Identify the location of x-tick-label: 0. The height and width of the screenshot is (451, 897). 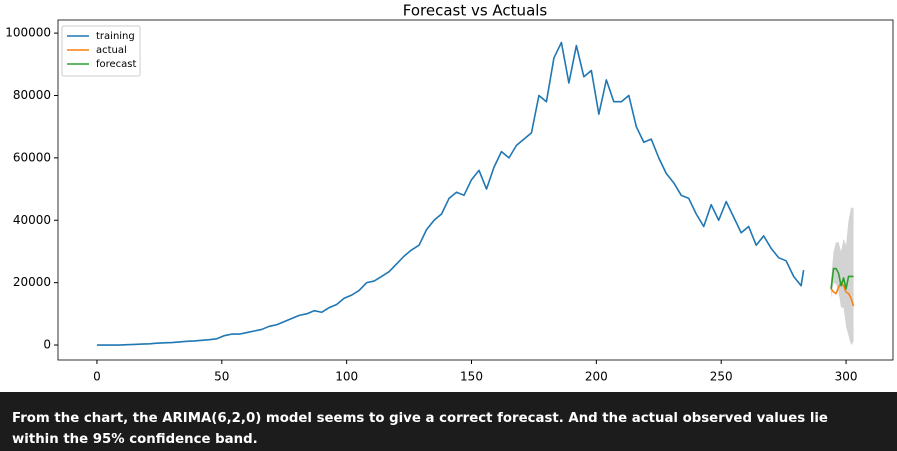
(97, 377).